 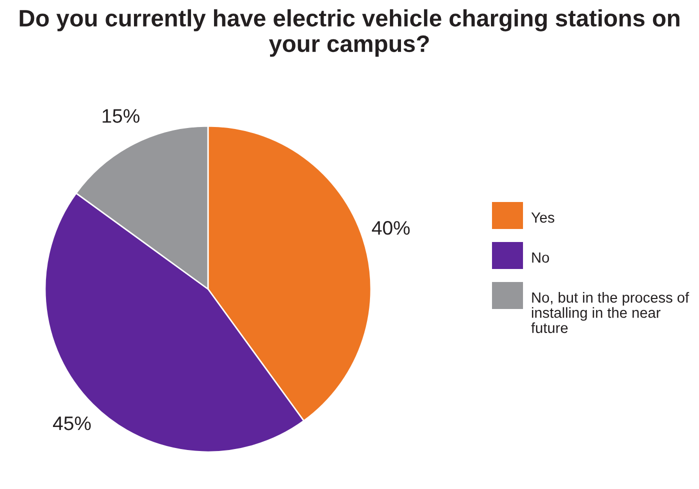 I want to click on data-label: 45%, so click(x=71, y=423).